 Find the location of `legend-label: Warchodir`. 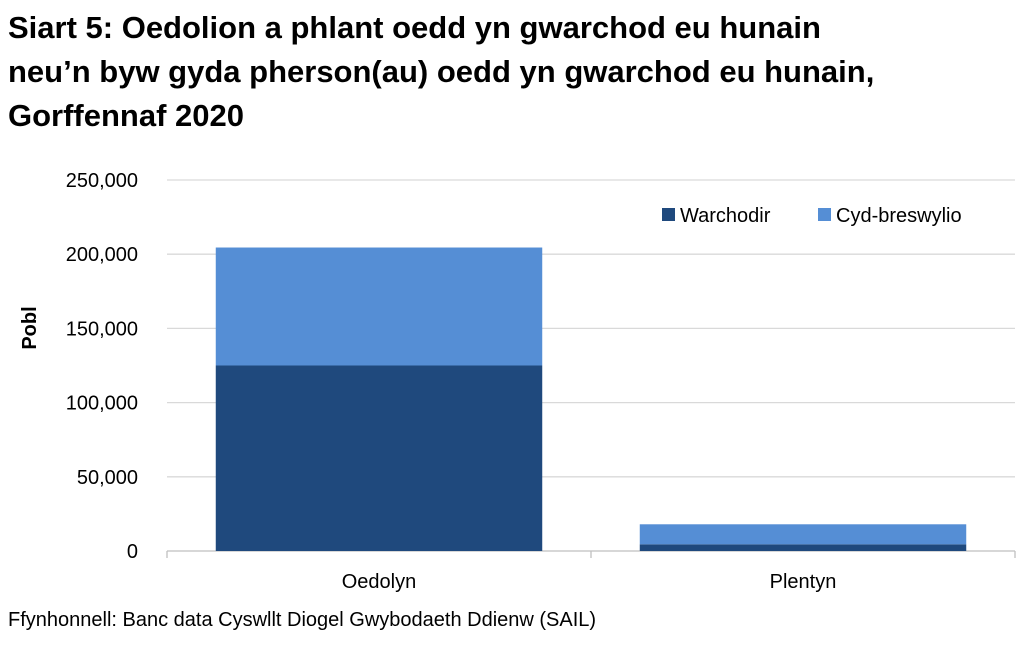

legend-label: Warchodir is located at coordinates (725, 216).